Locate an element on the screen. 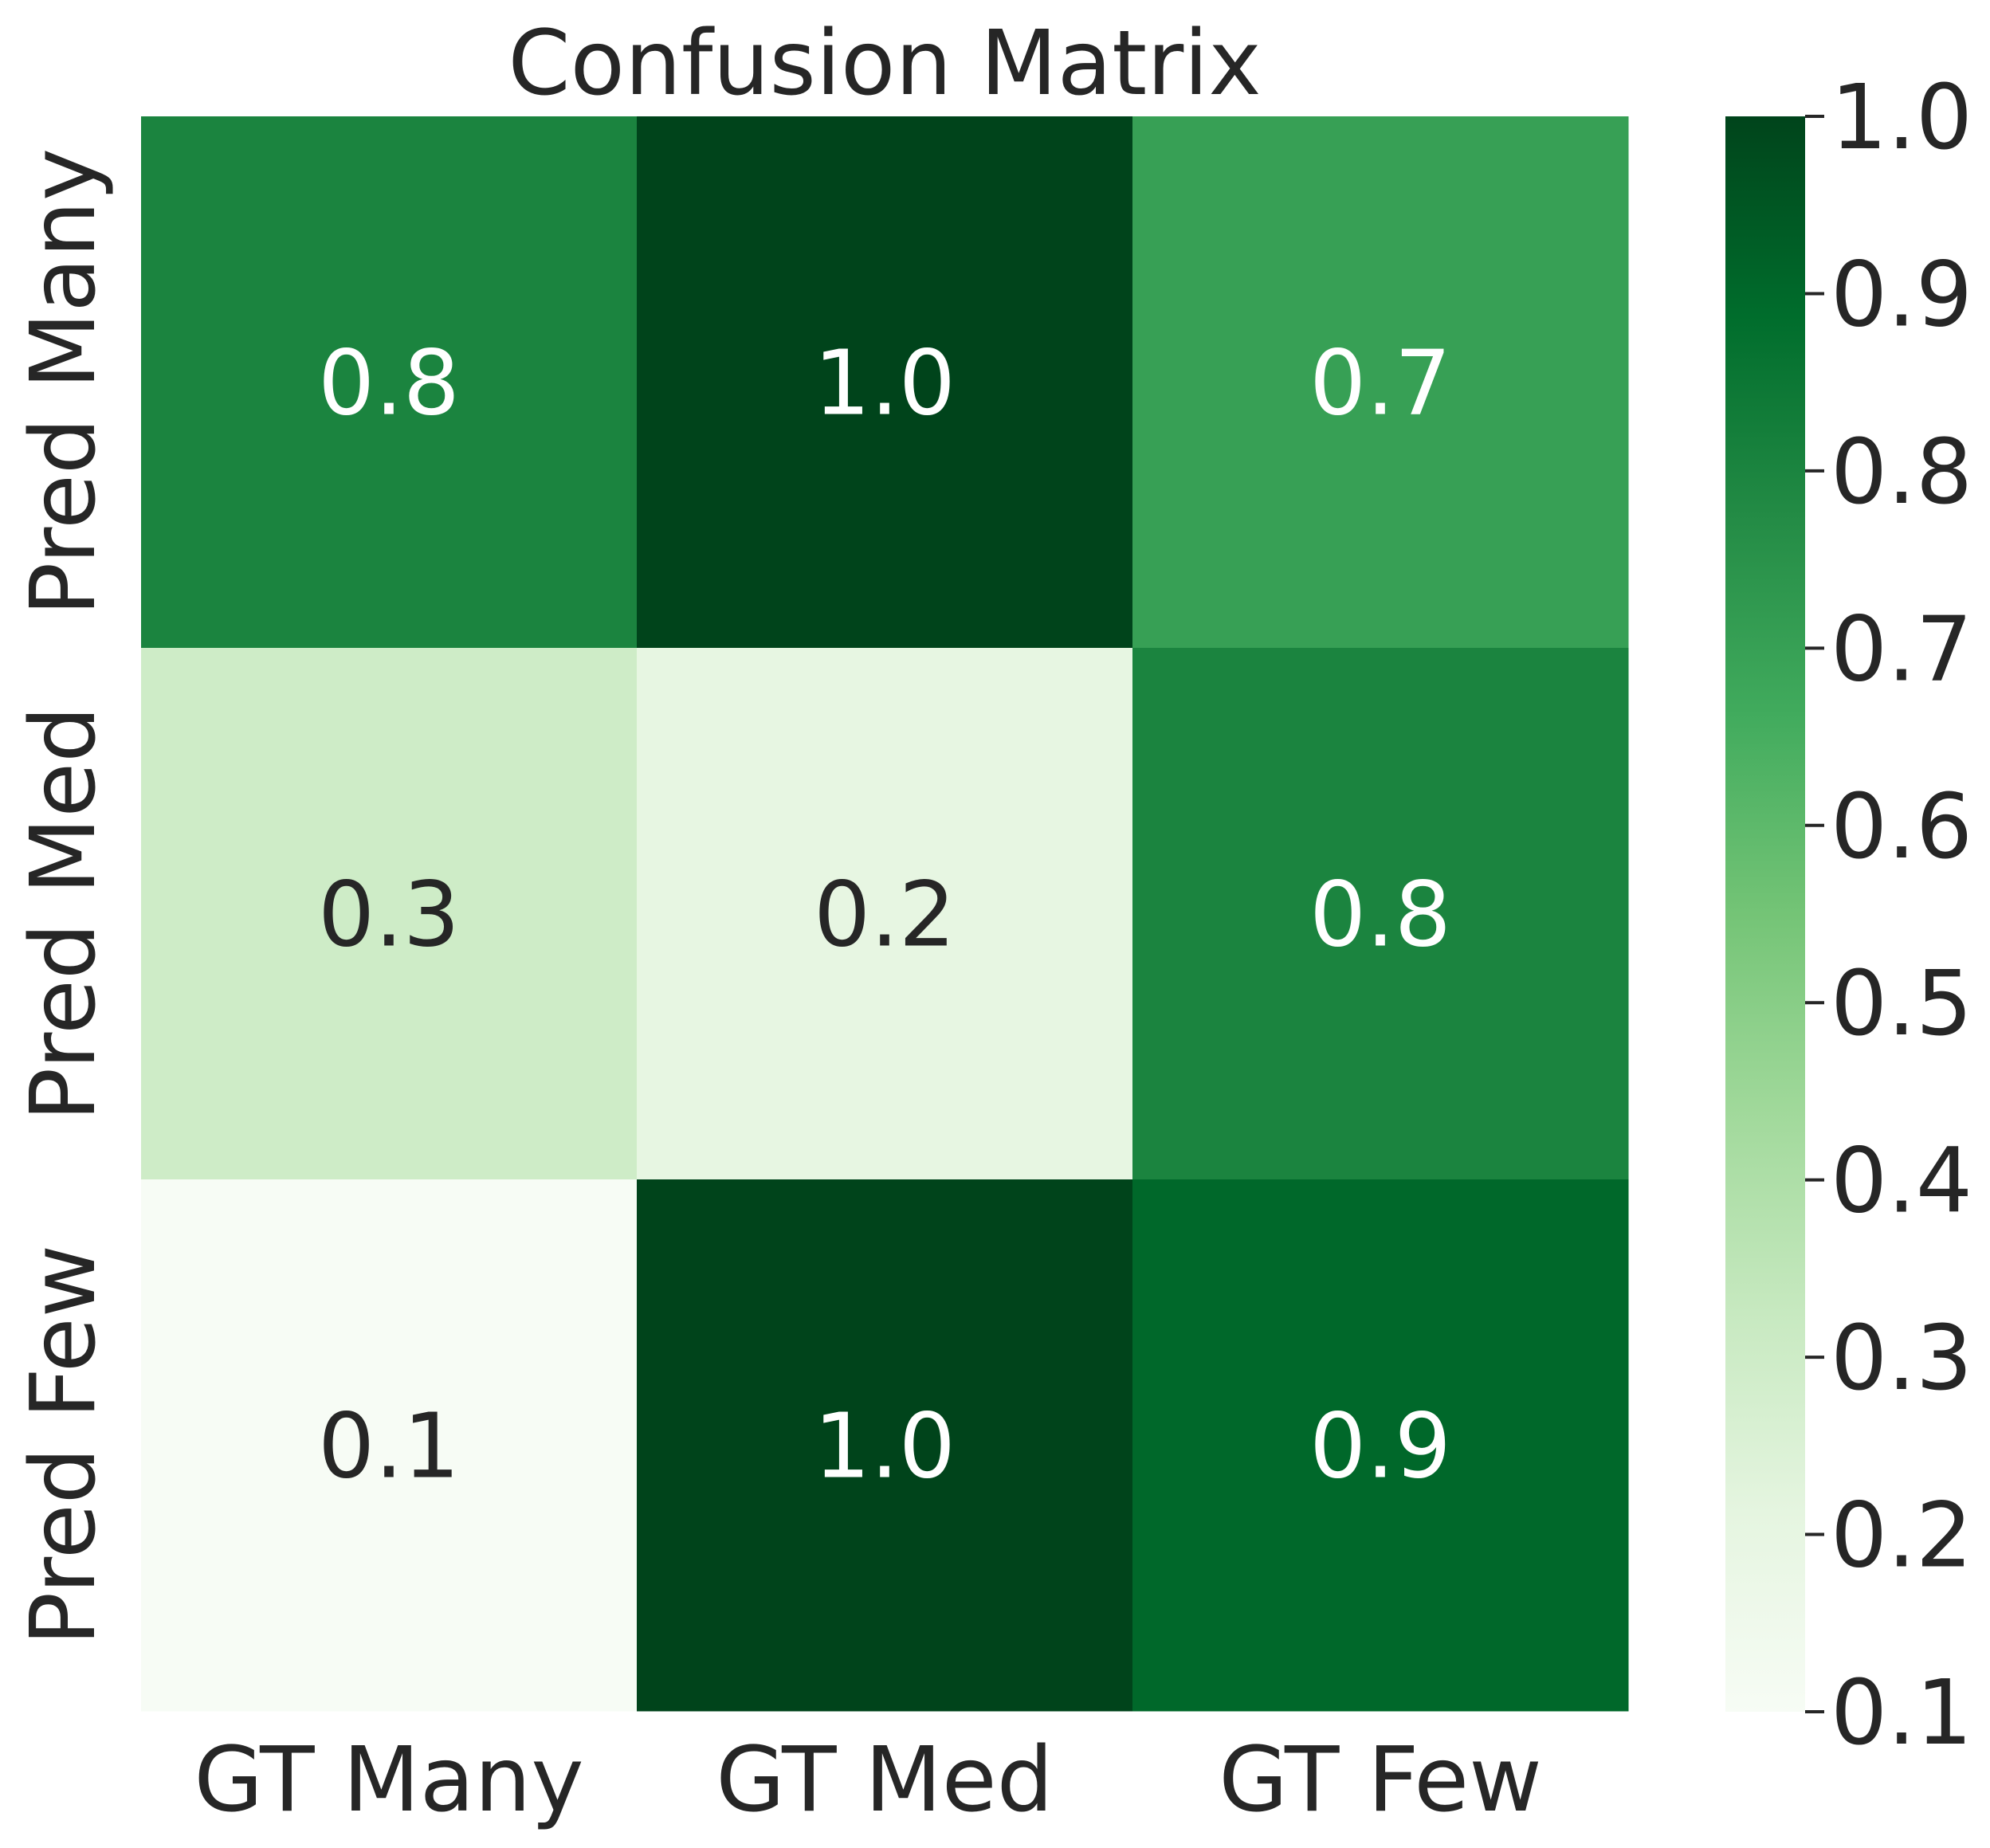 The width and height of the screenshot is (1990, 1848). x-axis-tick-labels: GT Many GT Med GT Few is located at coordinates (867, 1780).